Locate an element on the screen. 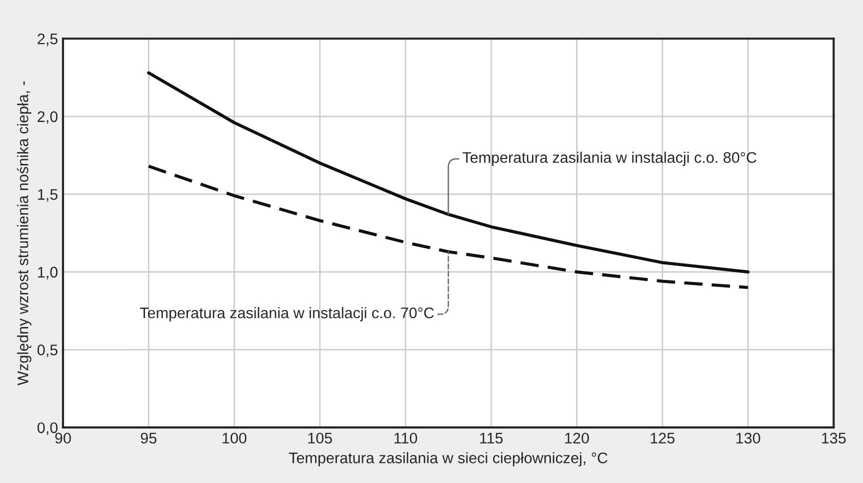  x-tick-label: 100 is located at coordinates (234, 438).